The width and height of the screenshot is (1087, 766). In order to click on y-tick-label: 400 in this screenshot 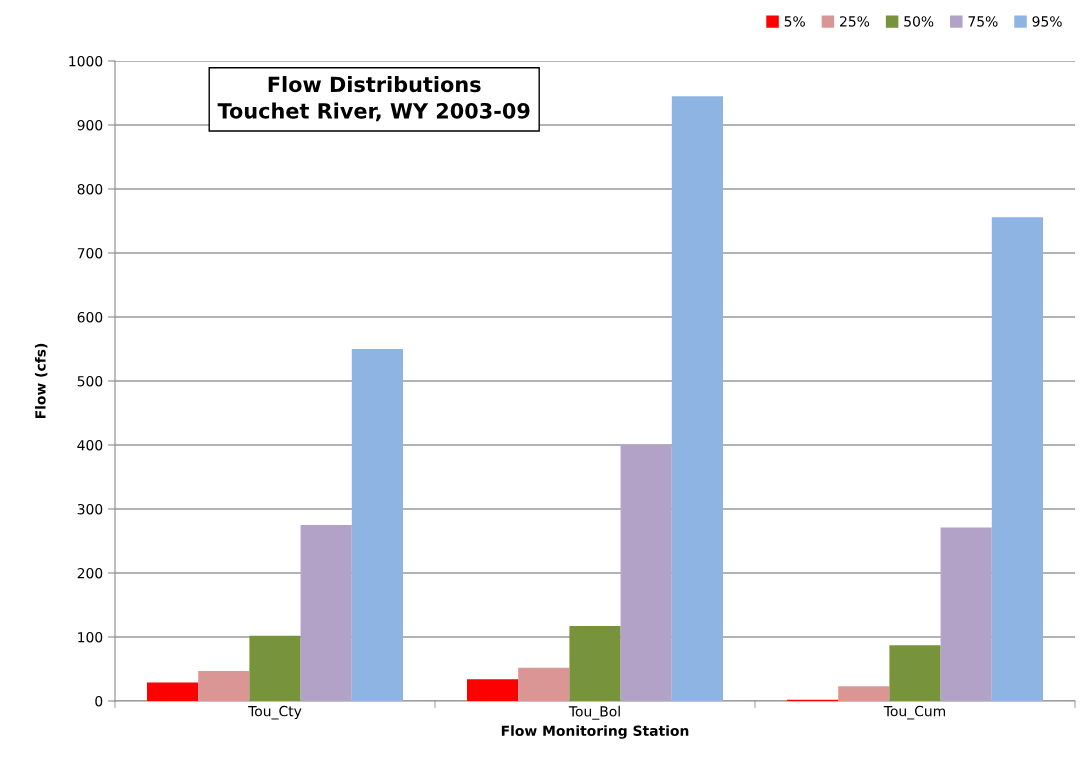, I will do `click(90, 445)`.